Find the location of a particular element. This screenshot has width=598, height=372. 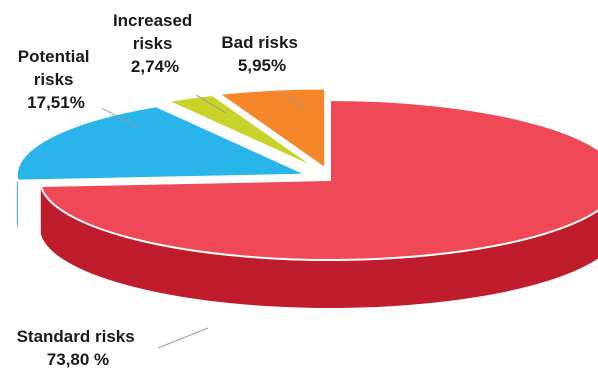

label-standard-risks: Standard risks 73,80 % is located at coordinates (78, 348).